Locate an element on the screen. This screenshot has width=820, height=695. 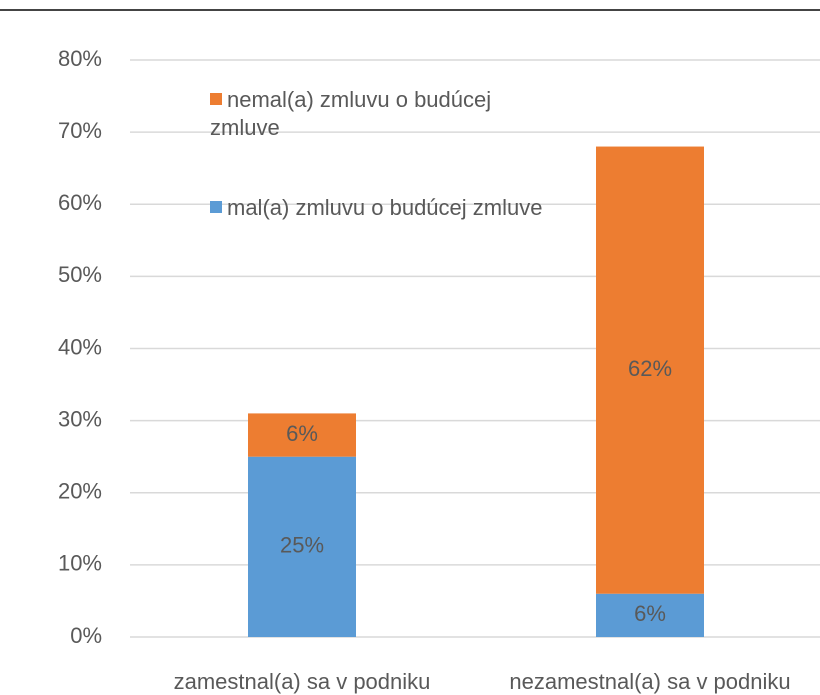
legend-label: mal(a) zmluvu o budúcej zmluve is located at coordinates (385, 207).